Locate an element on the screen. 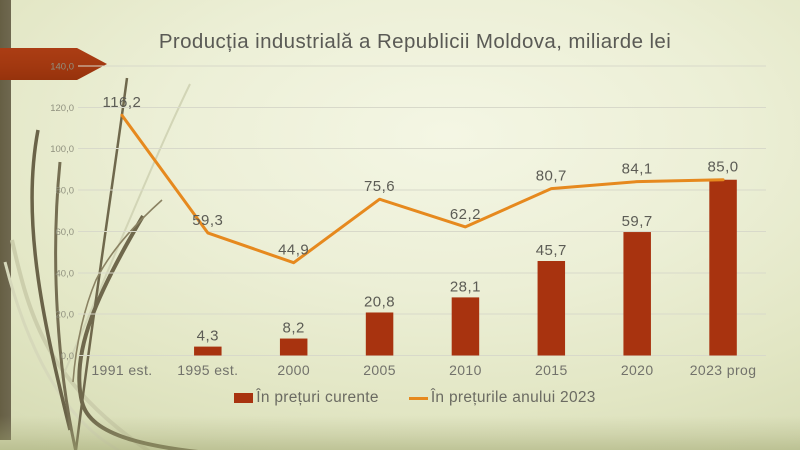 This screenshot has width=800, height=450. legend-label-current-prices: În prețuri curente is located at coordinates (317, 397).